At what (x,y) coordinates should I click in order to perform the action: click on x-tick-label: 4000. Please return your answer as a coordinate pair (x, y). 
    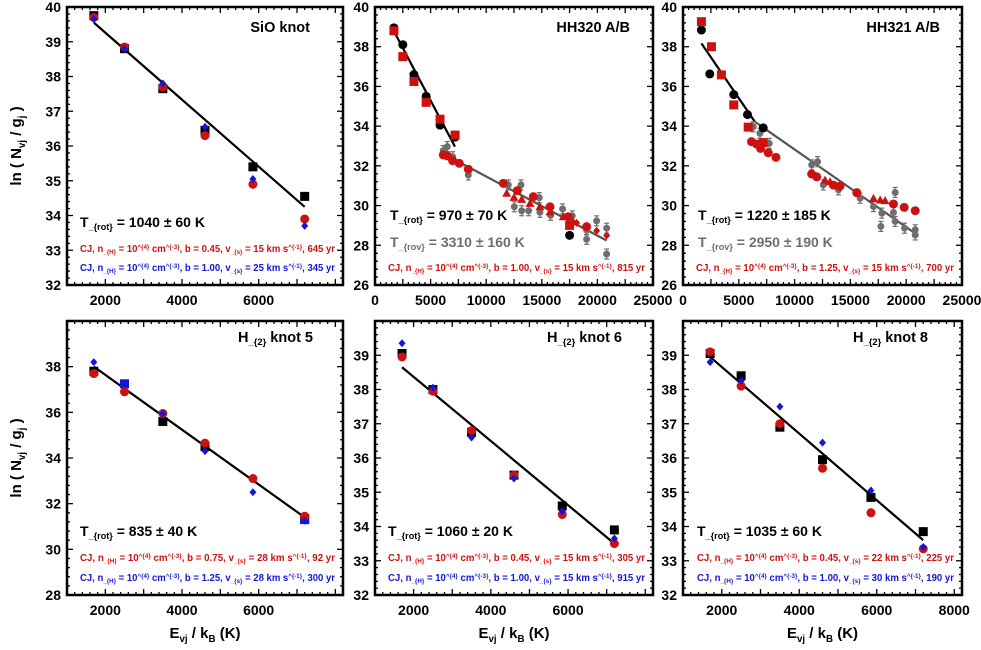
    Looking at the image, I should click on (490, 610).